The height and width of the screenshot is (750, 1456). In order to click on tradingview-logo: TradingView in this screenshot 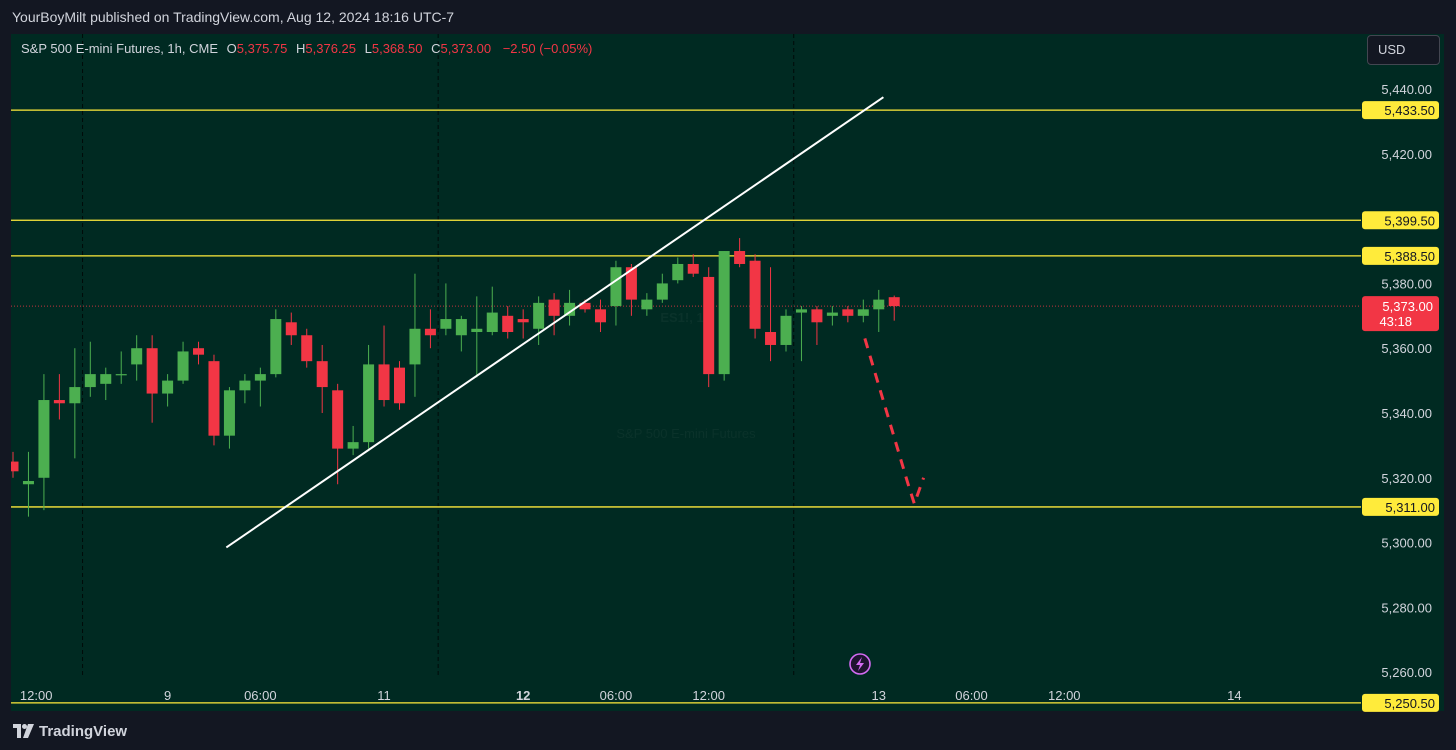, I will do `click(70, 731)`.